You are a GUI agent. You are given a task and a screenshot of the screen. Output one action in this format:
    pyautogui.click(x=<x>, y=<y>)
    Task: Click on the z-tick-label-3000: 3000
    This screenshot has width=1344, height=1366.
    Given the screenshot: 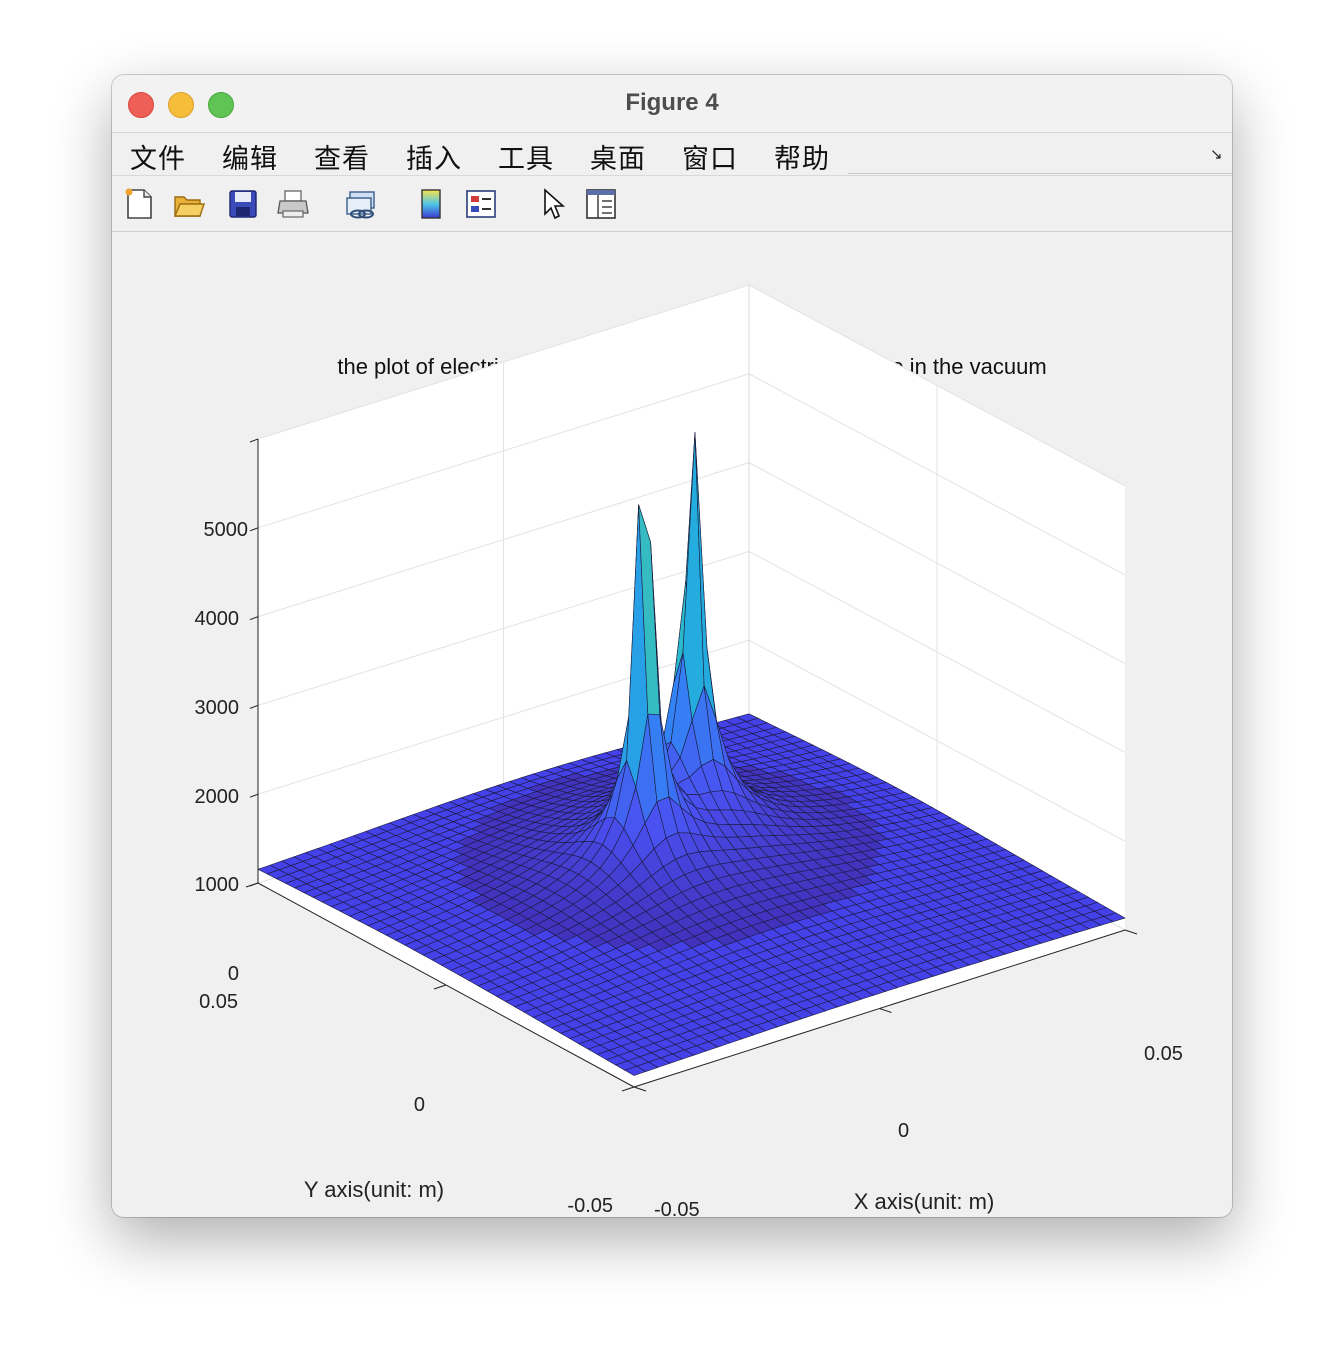 What is the action you would take?
    pyautogui.click(x=217, y=708)
    